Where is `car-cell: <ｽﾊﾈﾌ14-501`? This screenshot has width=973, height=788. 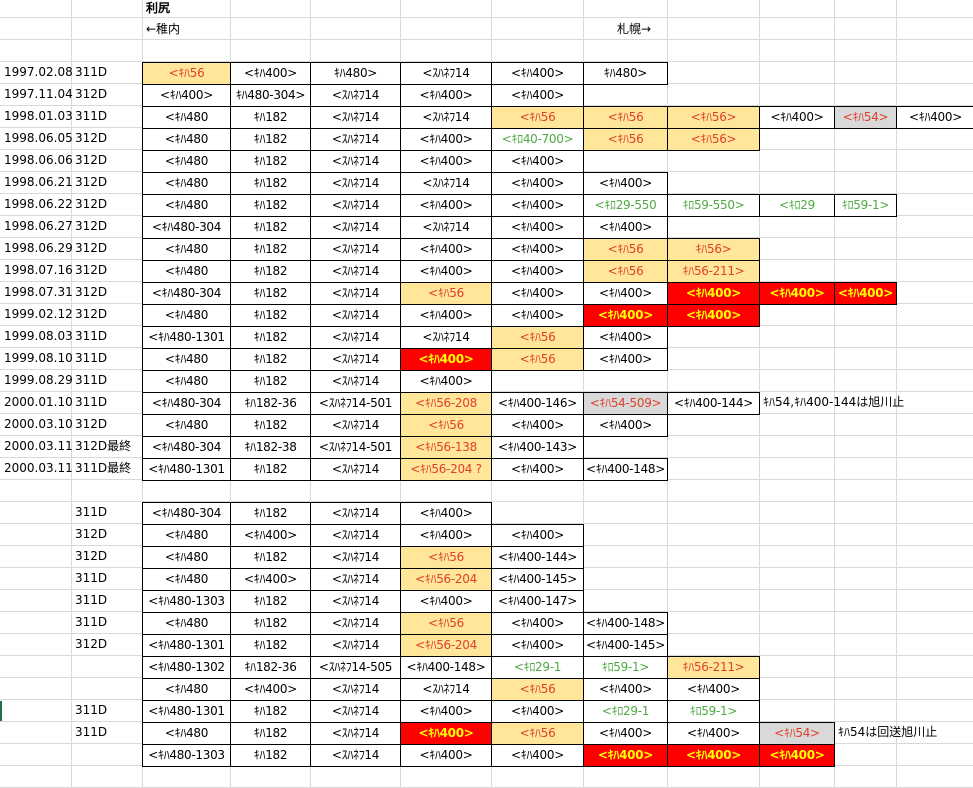 car-cell: <ｽﾊﾈﾌ14-501 is located at coordinates (355, 447).